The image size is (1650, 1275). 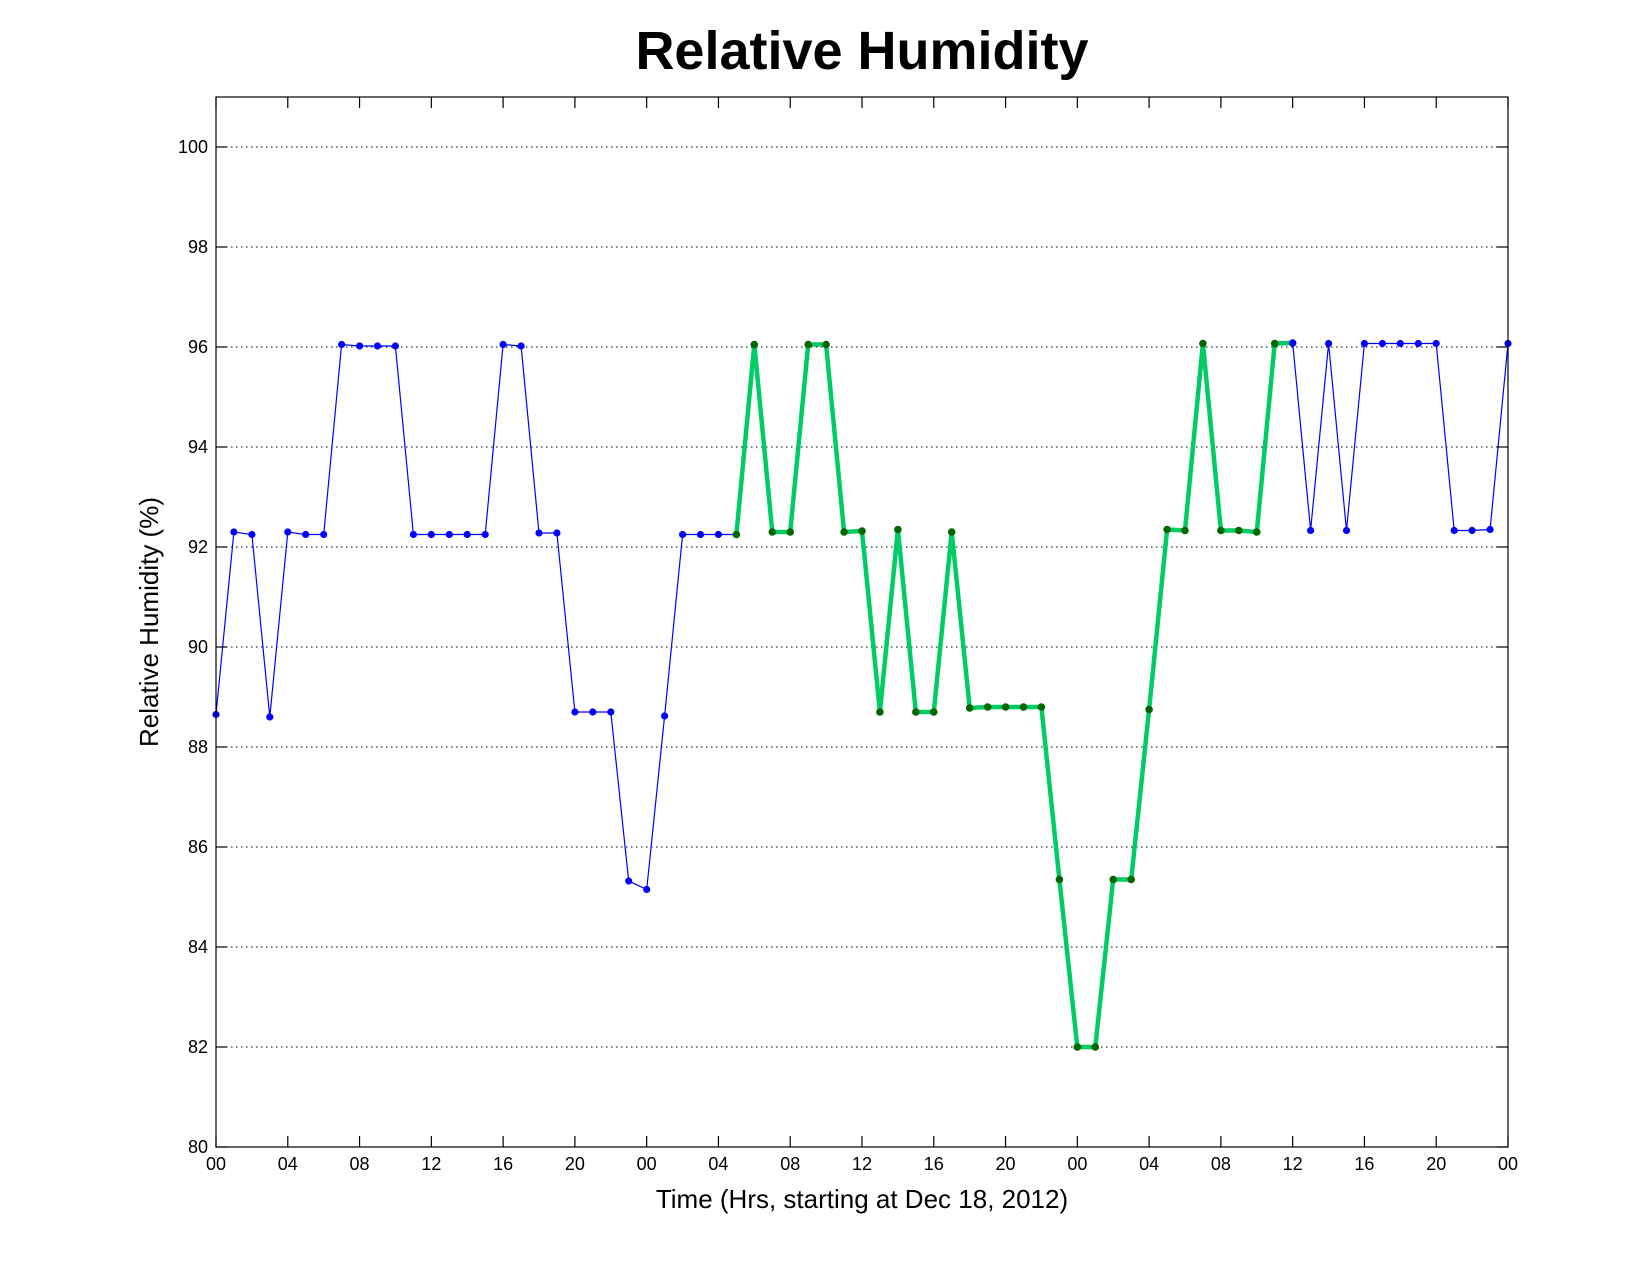 What do you see at coordinates (862, 1199) in the screenshot?
I see `x-axis-label: Time (Hrs, starting at Dec 18, 2012)` at bounding box center [862, 1199].